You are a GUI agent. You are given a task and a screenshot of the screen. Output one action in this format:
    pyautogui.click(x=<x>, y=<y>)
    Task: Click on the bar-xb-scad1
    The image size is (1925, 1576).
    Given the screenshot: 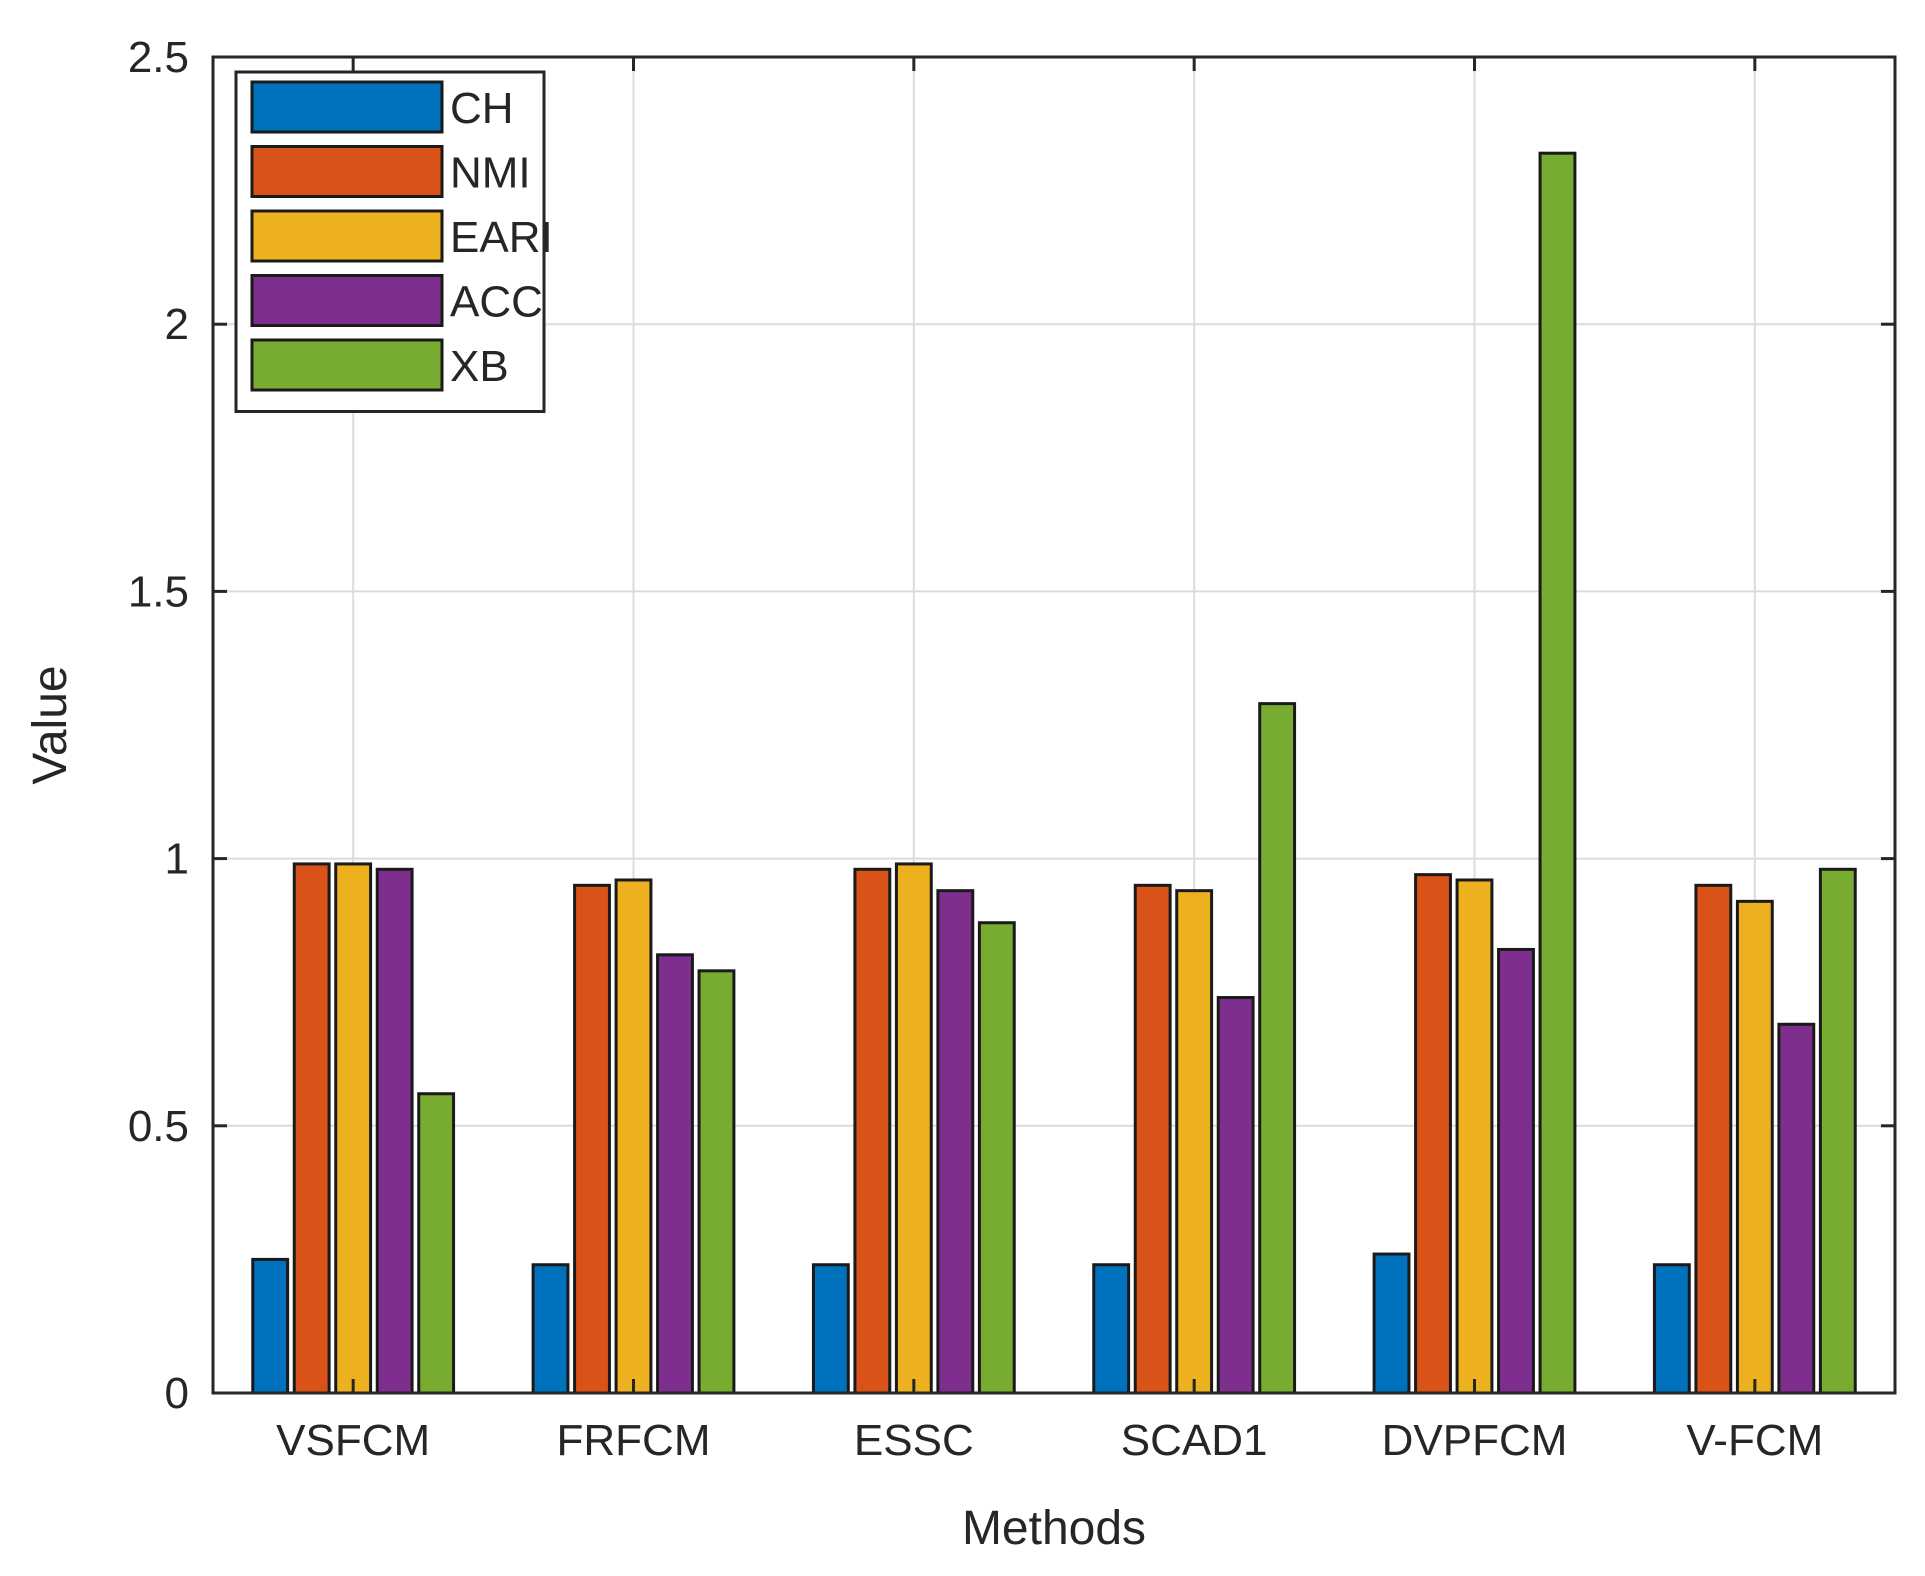 What is the action you would take?
    pyautogui.click(x=1277, y=1048)
    